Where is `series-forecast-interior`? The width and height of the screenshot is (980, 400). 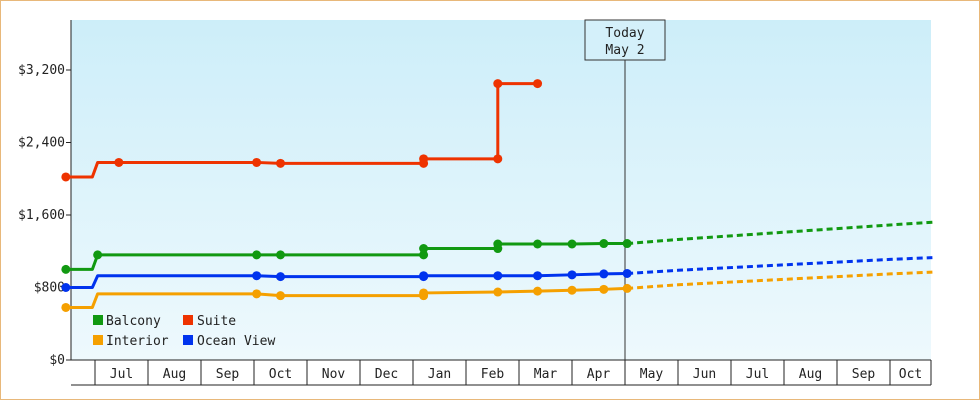 series-forecast-interior is located at coordinates (780, 280).